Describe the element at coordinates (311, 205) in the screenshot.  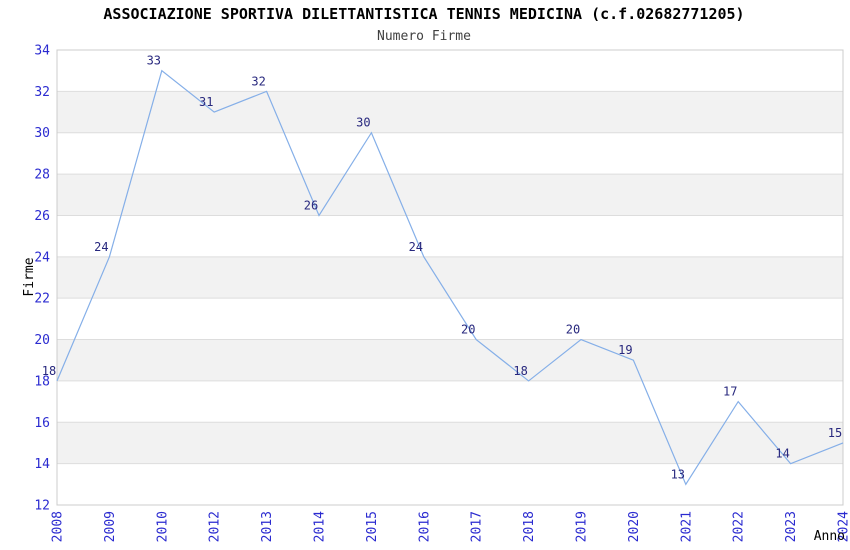
I see `data-point-label: 26` at that location.